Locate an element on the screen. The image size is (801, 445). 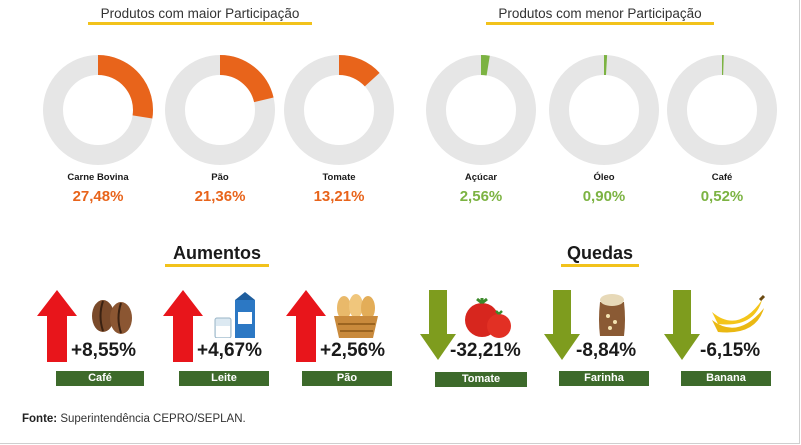
queda-value: -8,84% is located at coordinates (606, 350).